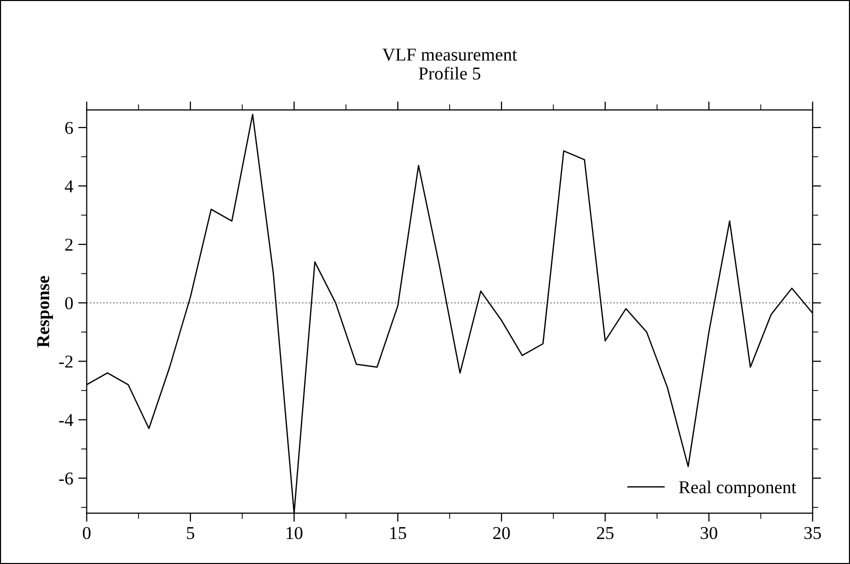 The image size is (850, 564). What do you see at coordinates (398, 533) in the screenshot?
I see `x-tick-label: 15` at bounding box center [398, 533].